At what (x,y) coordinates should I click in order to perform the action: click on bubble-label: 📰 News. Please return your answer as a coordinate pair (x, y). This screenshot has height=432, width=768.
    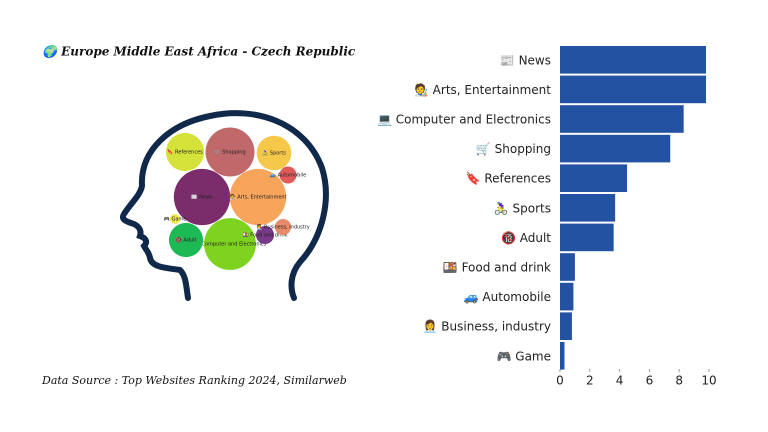
    Looking at the image, I should click on (202, 198).